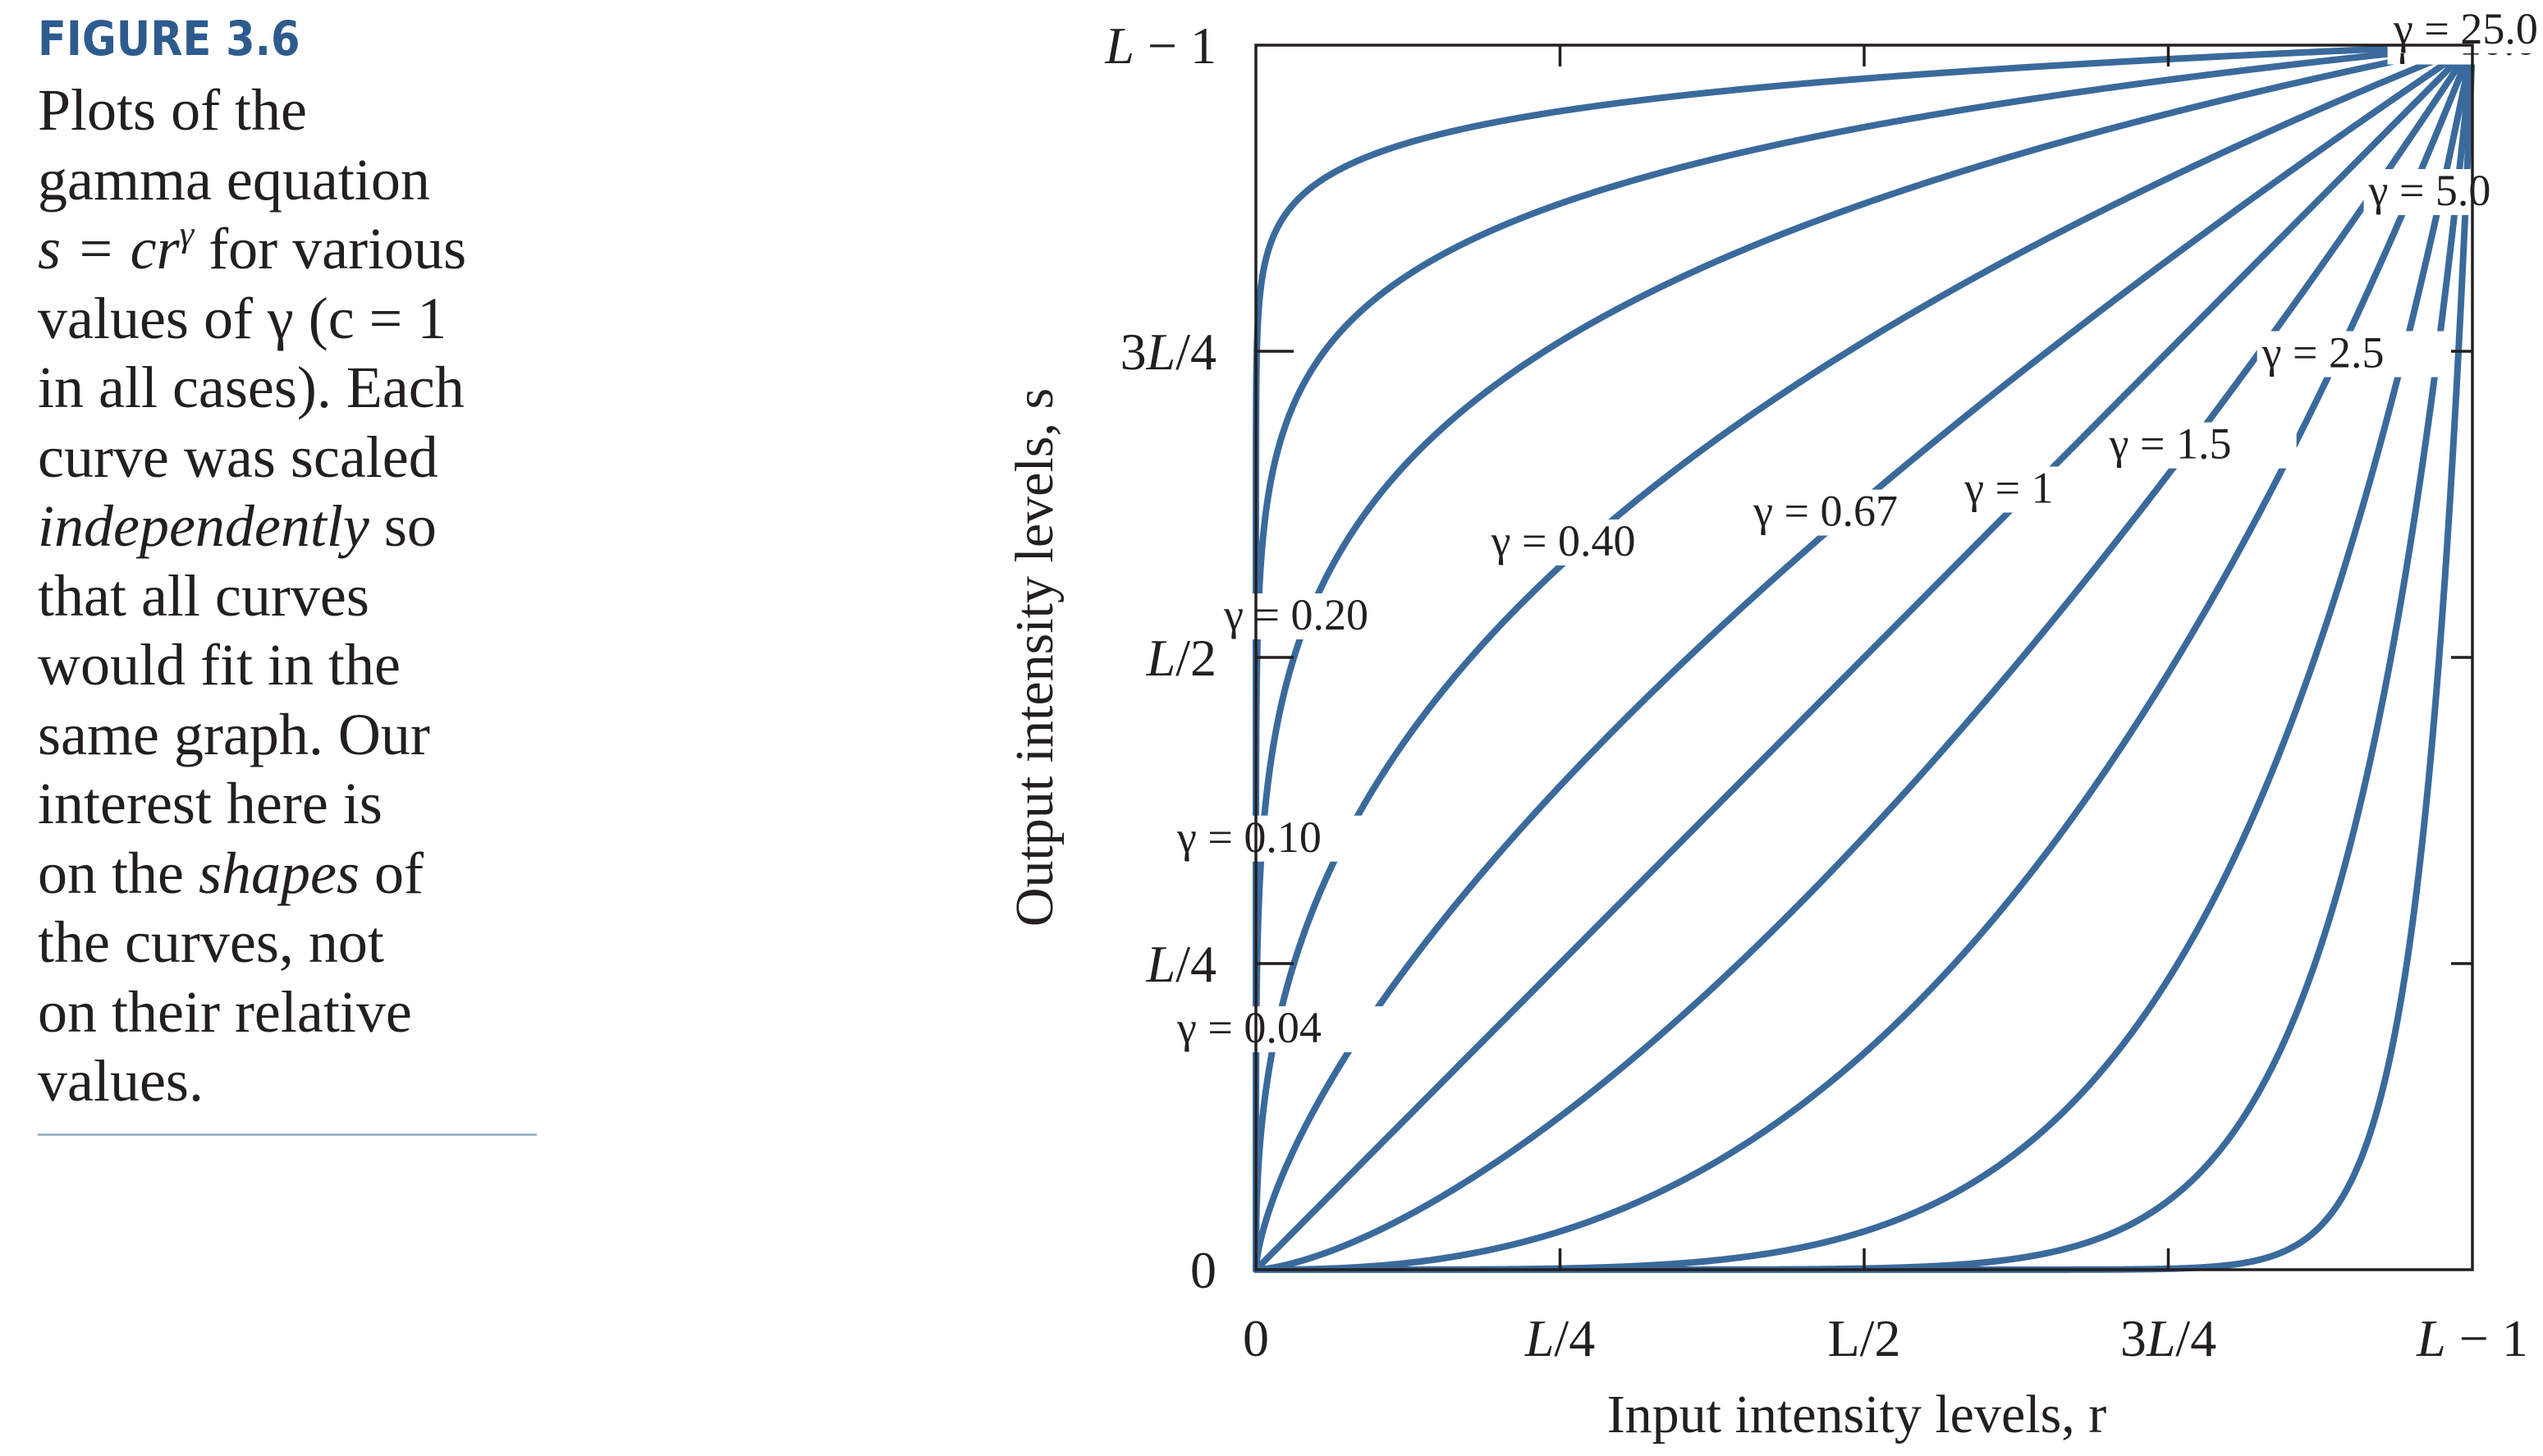  I want to click on curve-label: γ = 0.04, so click(1249, 1027).